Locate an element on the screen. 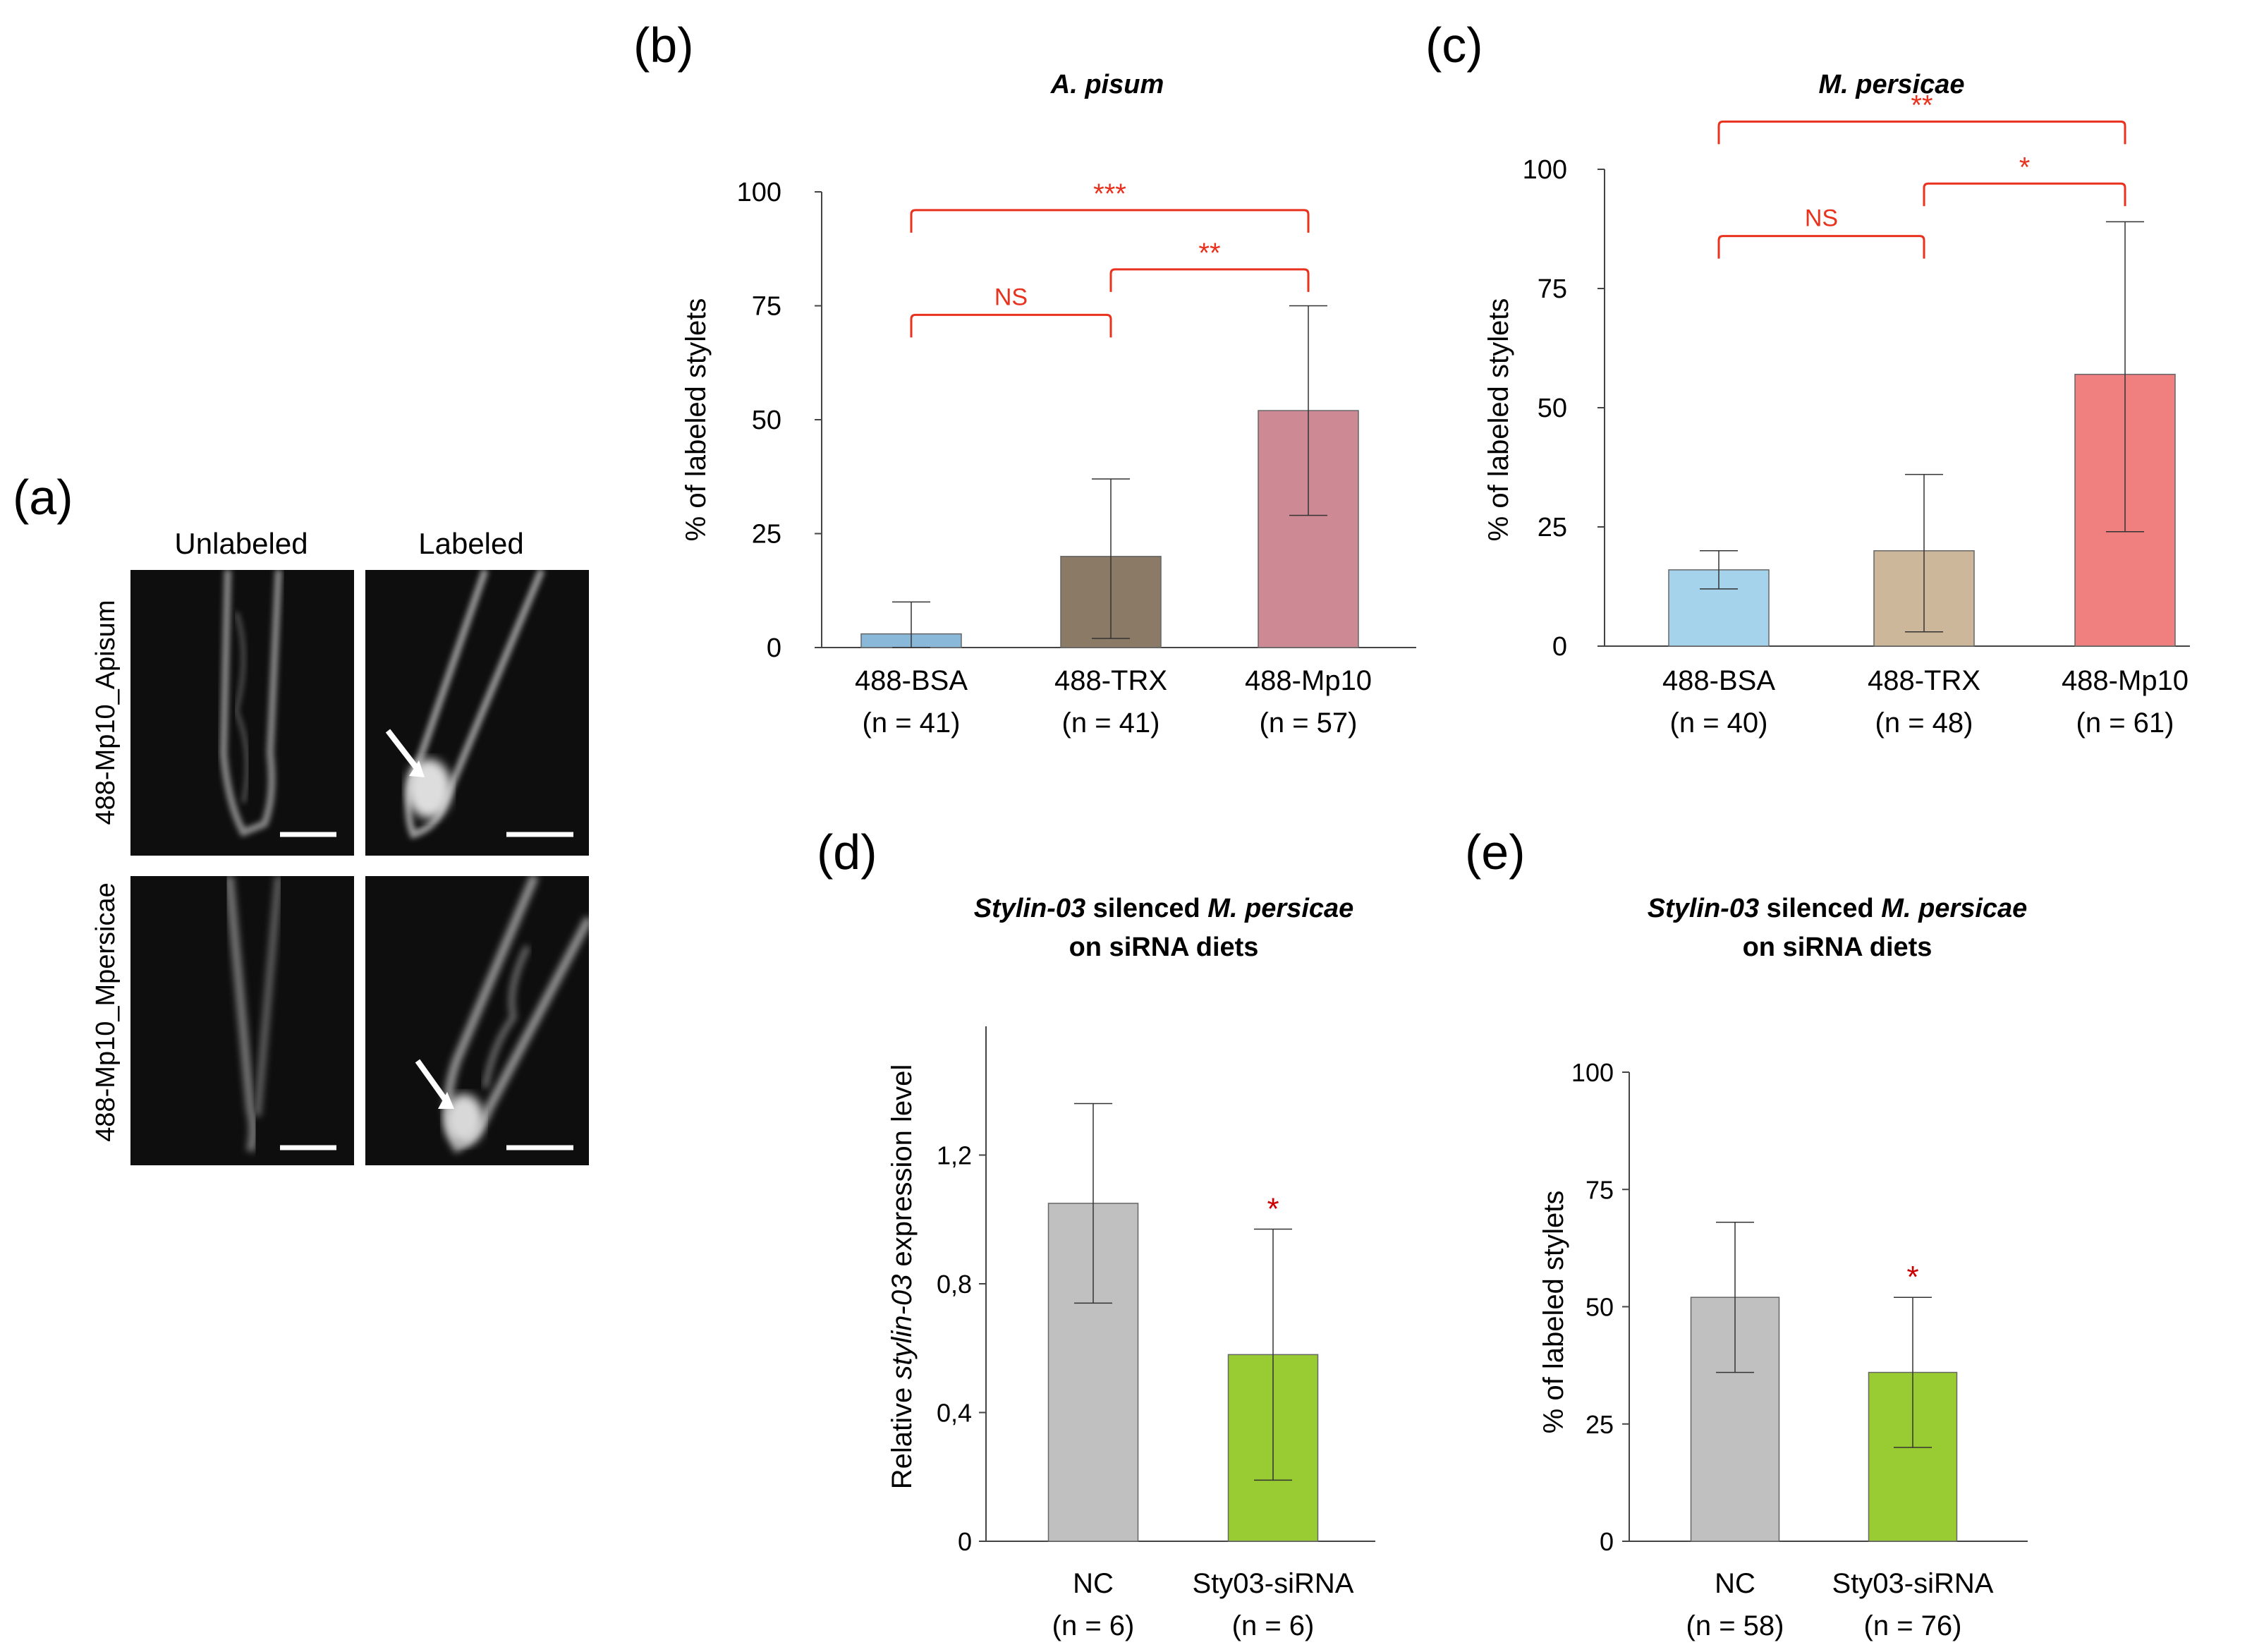  chart-b-ytick-label-0: 0 is located at coordinates (774, 648).